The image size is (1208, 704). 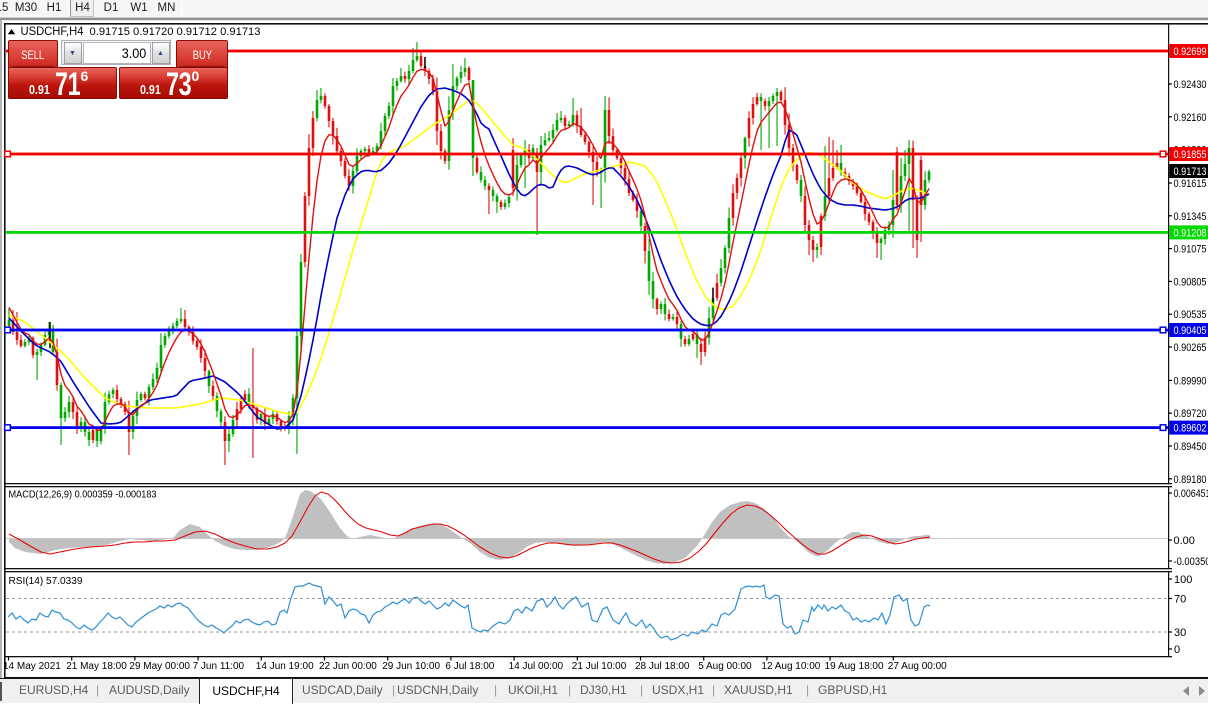 I want to click on svg-text: 21 May 18:00, so click(x=96, y=666).